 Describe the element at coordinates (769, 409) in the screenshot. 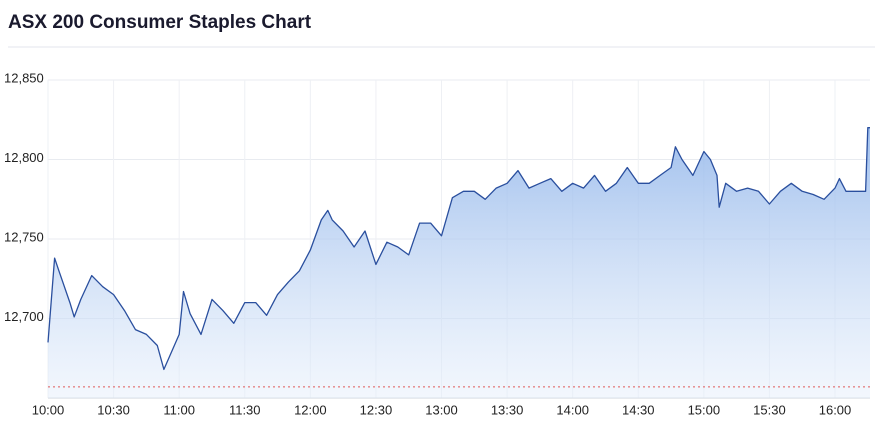

I see `x-tick-label: 15:30` at that location.